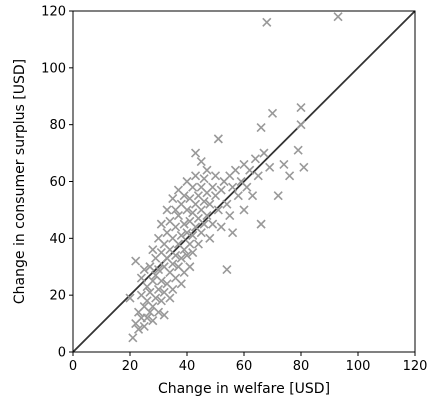  What do you see at coordinates (53, 12) in the screenshot?
I see `y-tick-label: 120` at bounding box center [53, 12].